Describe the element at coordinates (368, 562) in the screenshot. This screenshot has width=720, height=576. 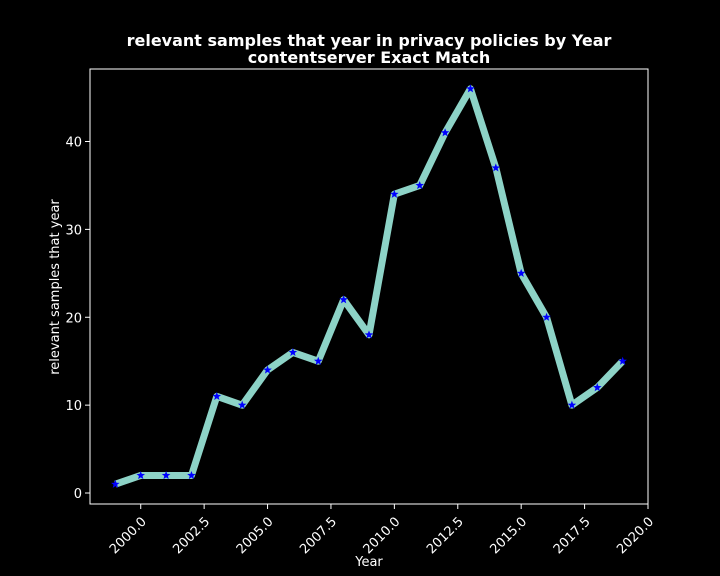
I see `x-axis-label: Year` at that location.